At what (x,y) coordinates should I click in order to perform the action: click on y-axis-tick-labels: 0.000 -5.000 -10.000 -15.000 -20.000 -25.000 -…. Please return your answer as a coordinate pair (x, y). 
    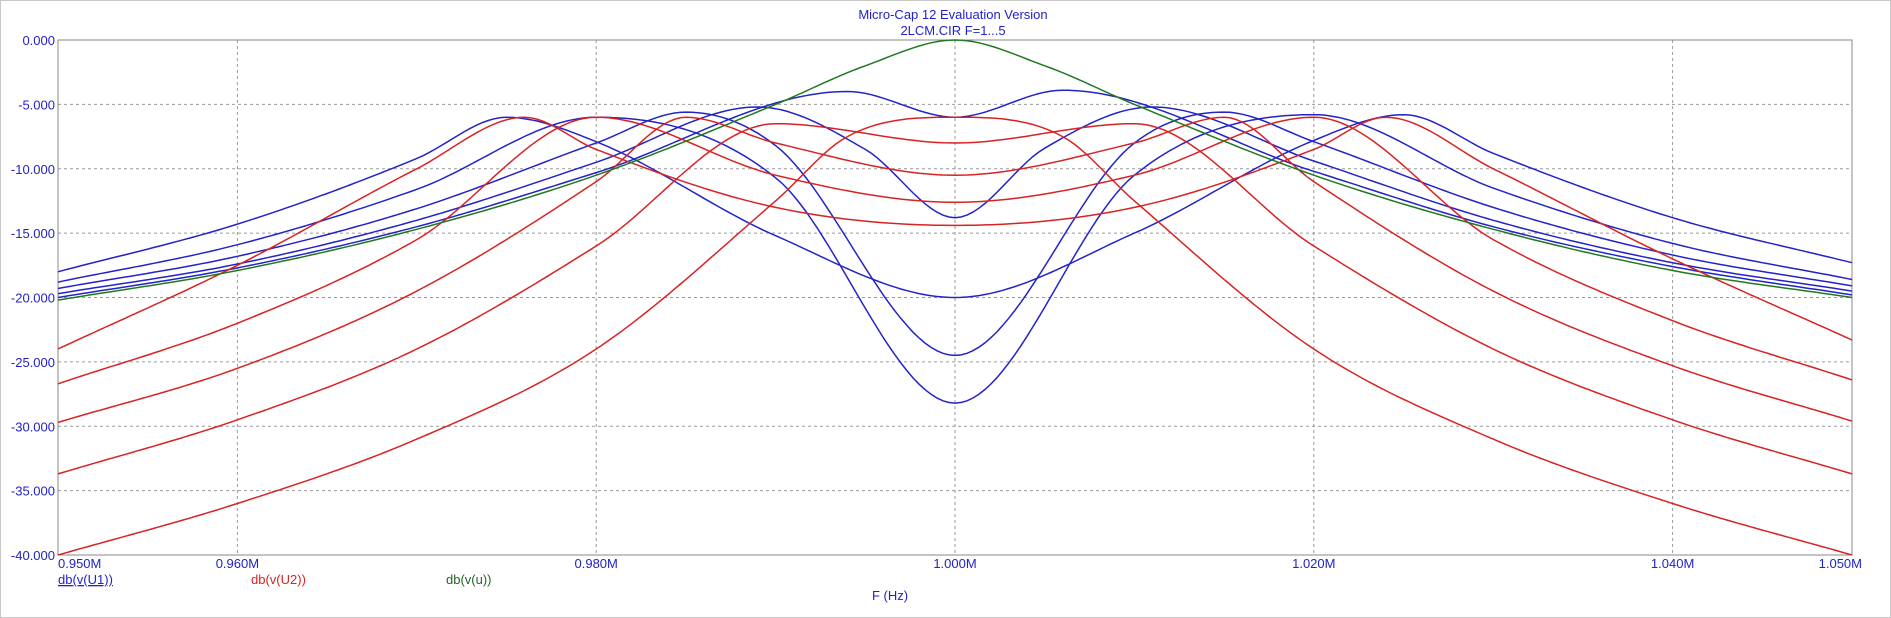
    Looking at the image, I should click on (33, 298).